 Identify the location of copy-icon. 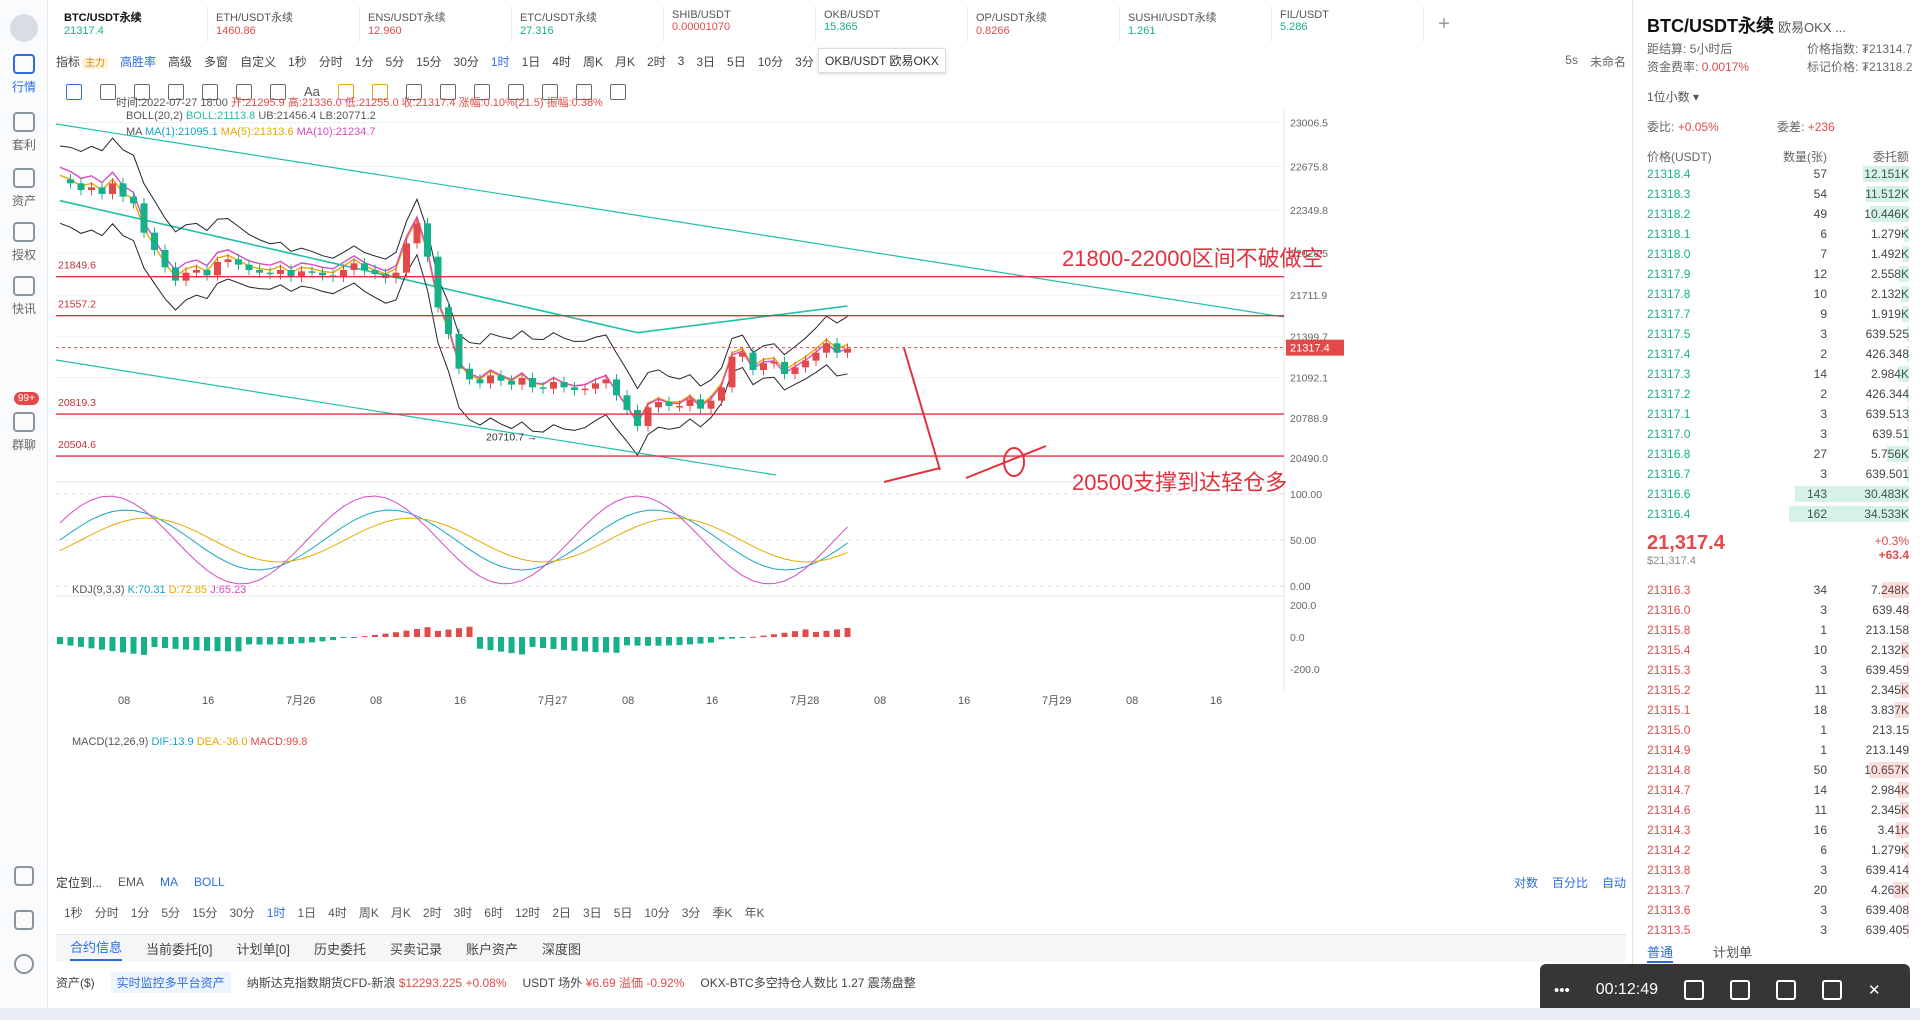
(549, 92).